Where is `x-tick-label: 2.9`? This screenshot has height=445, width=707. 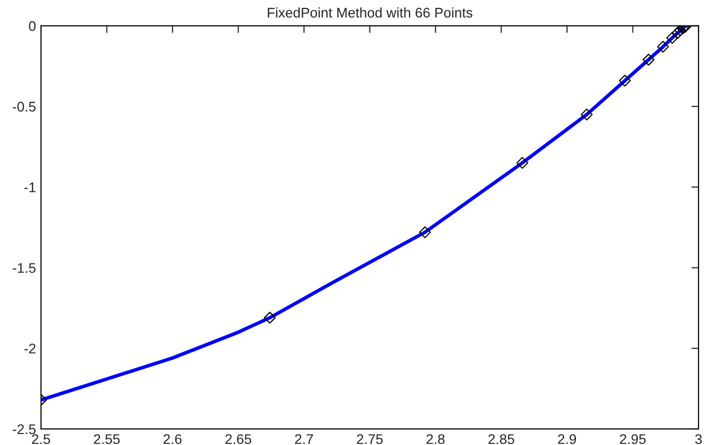 x-tick-label: 2.9 is located at coordinates (567, 439).